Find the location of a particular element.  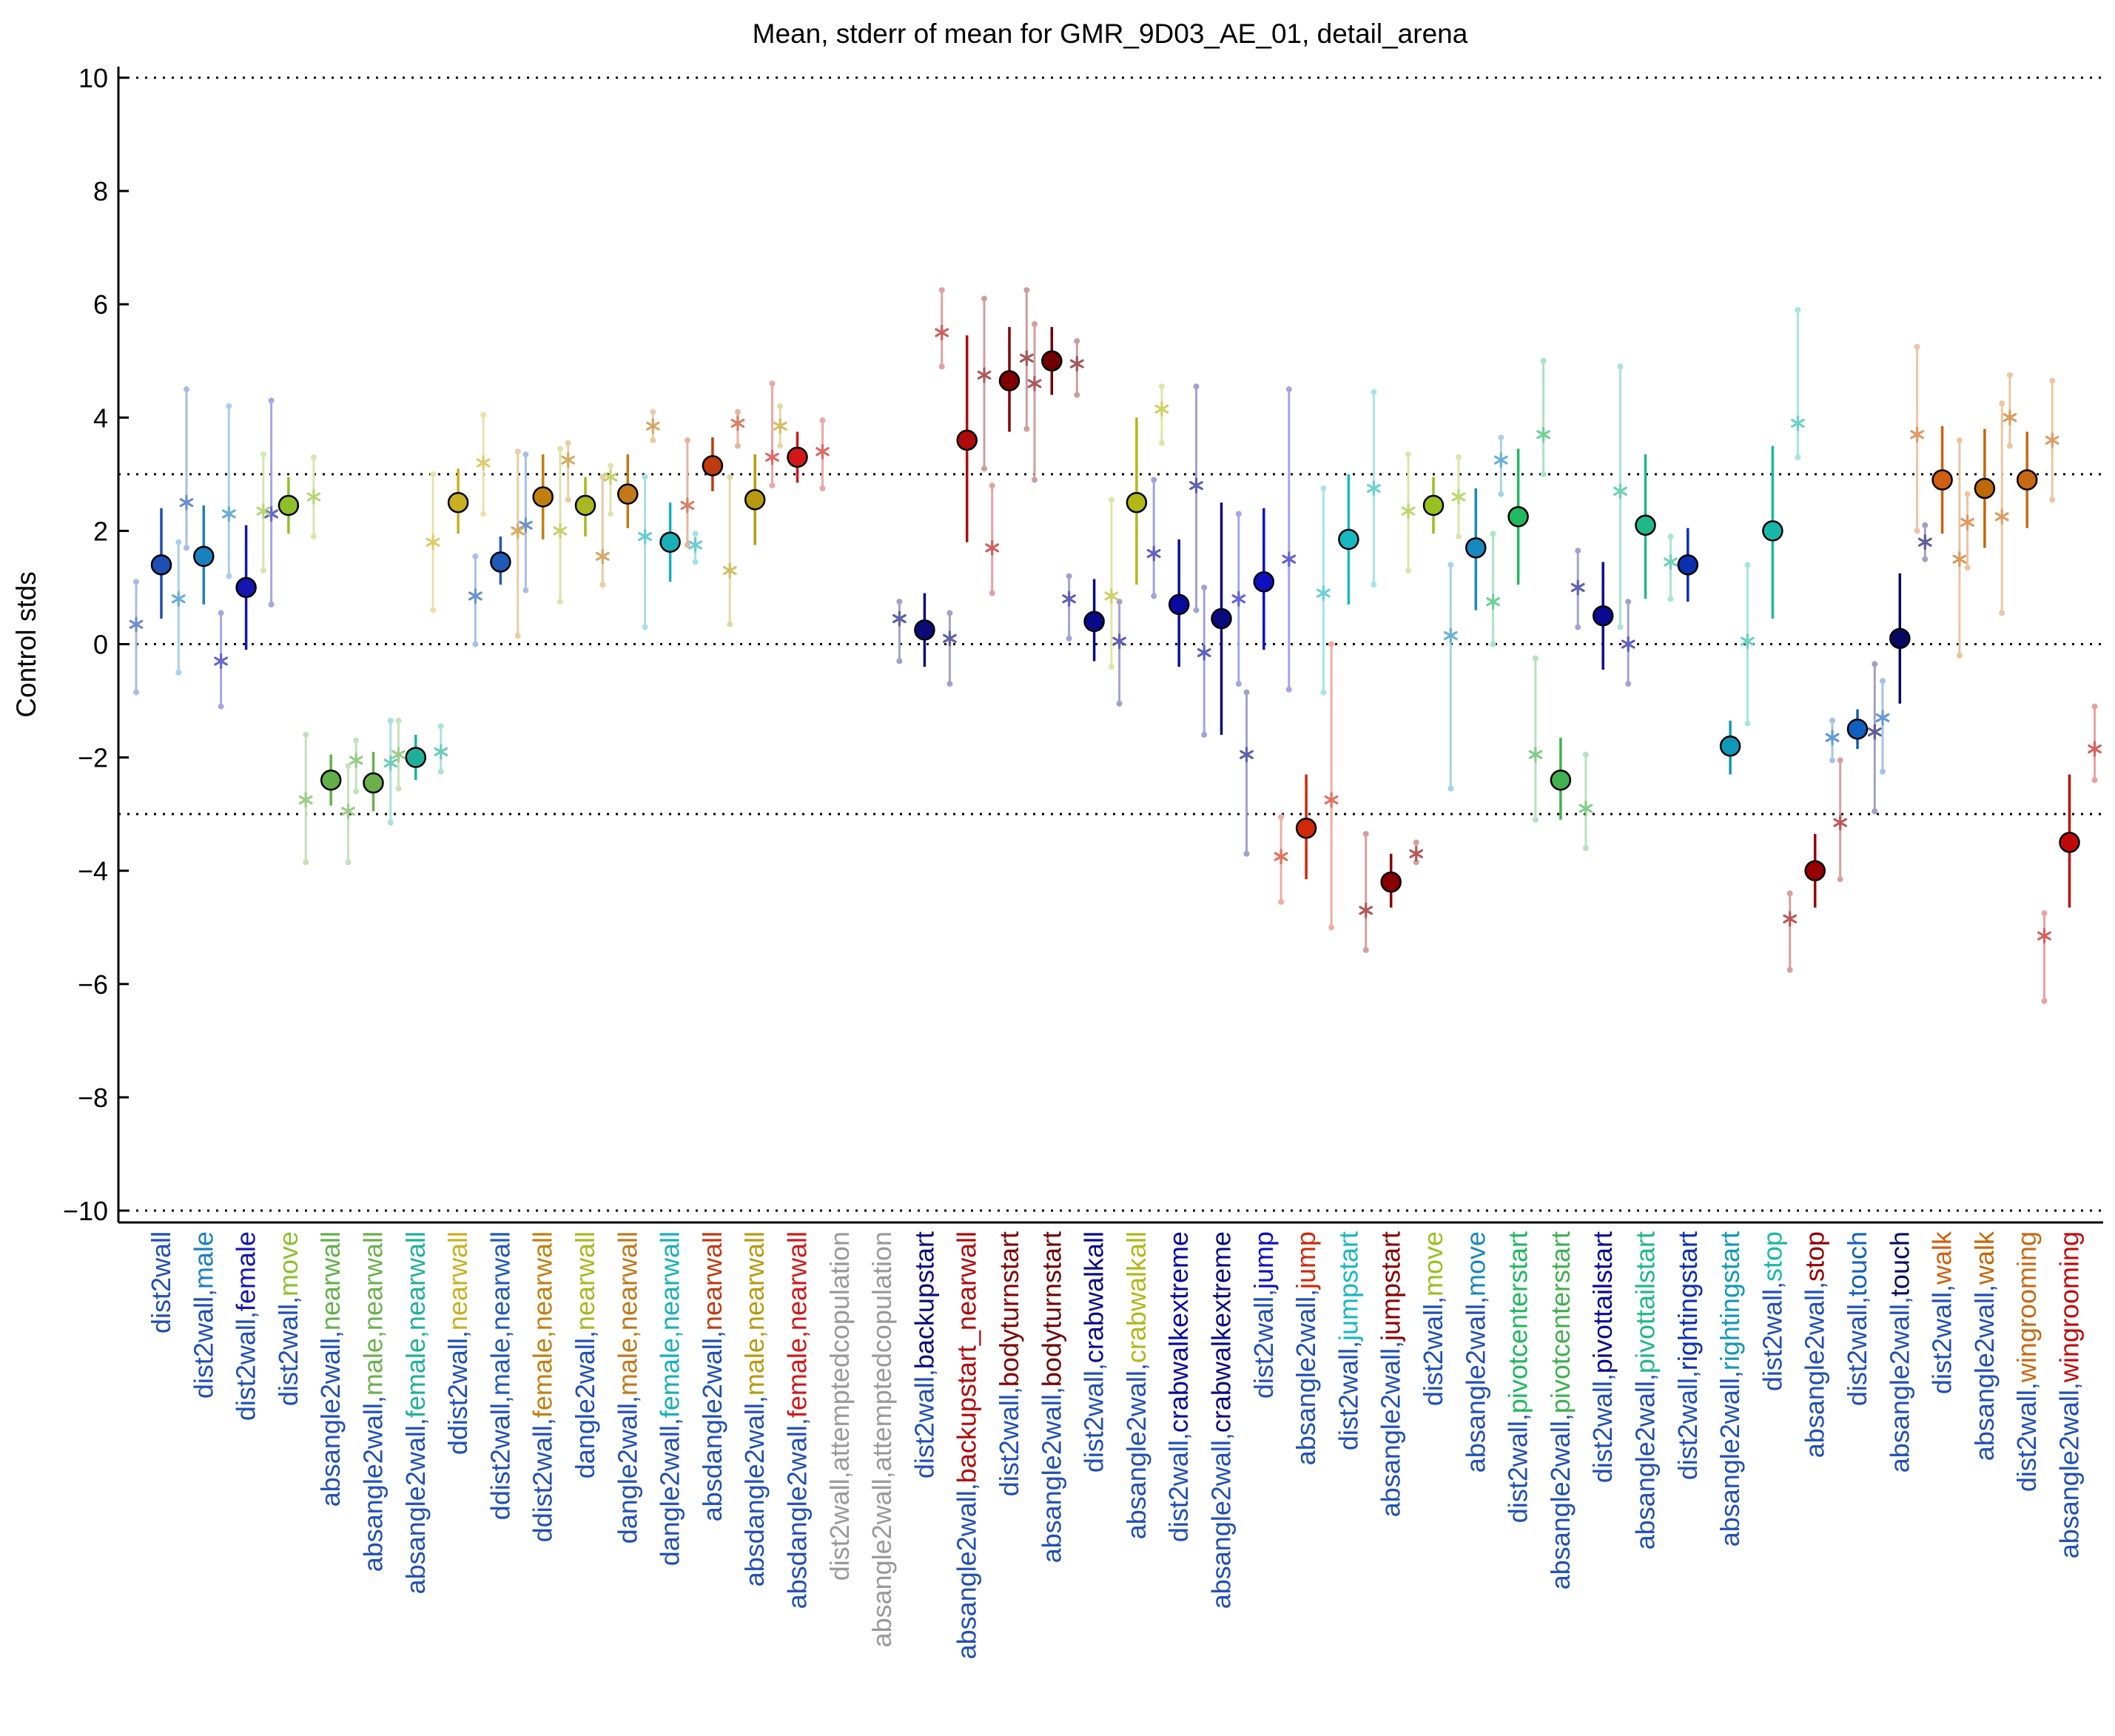

x-tick-label: dist2wall,rightingstart is located at coordinates (1687, 1356).